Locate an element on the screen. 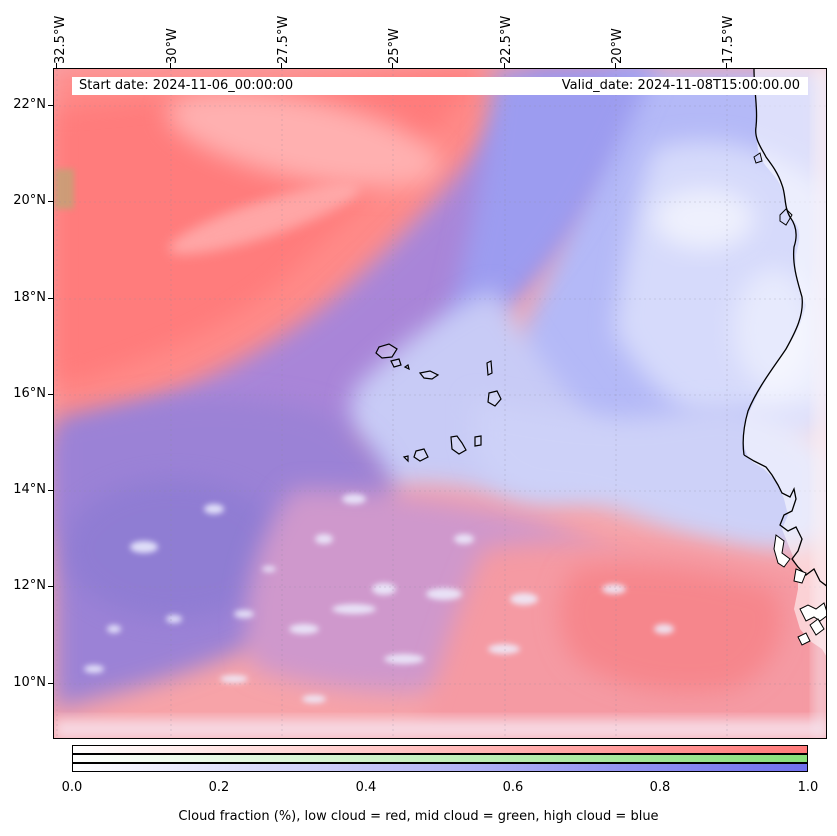 This screenshot has width=837, height=836. colorbar-tick-label: 0.6 is located at coordinates (513, 787).